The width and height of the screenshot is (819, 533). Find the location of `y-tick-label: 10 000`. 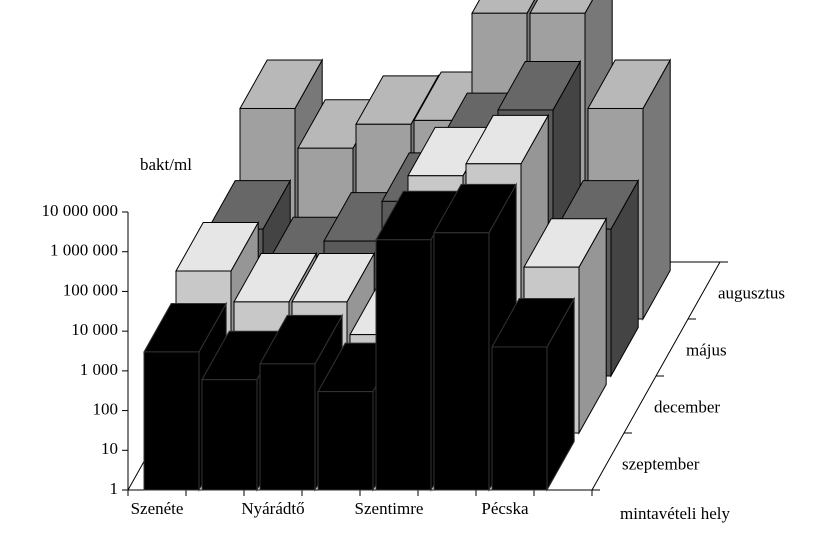

y-tick-label: 10 000 is located at coordinates (94, 329).